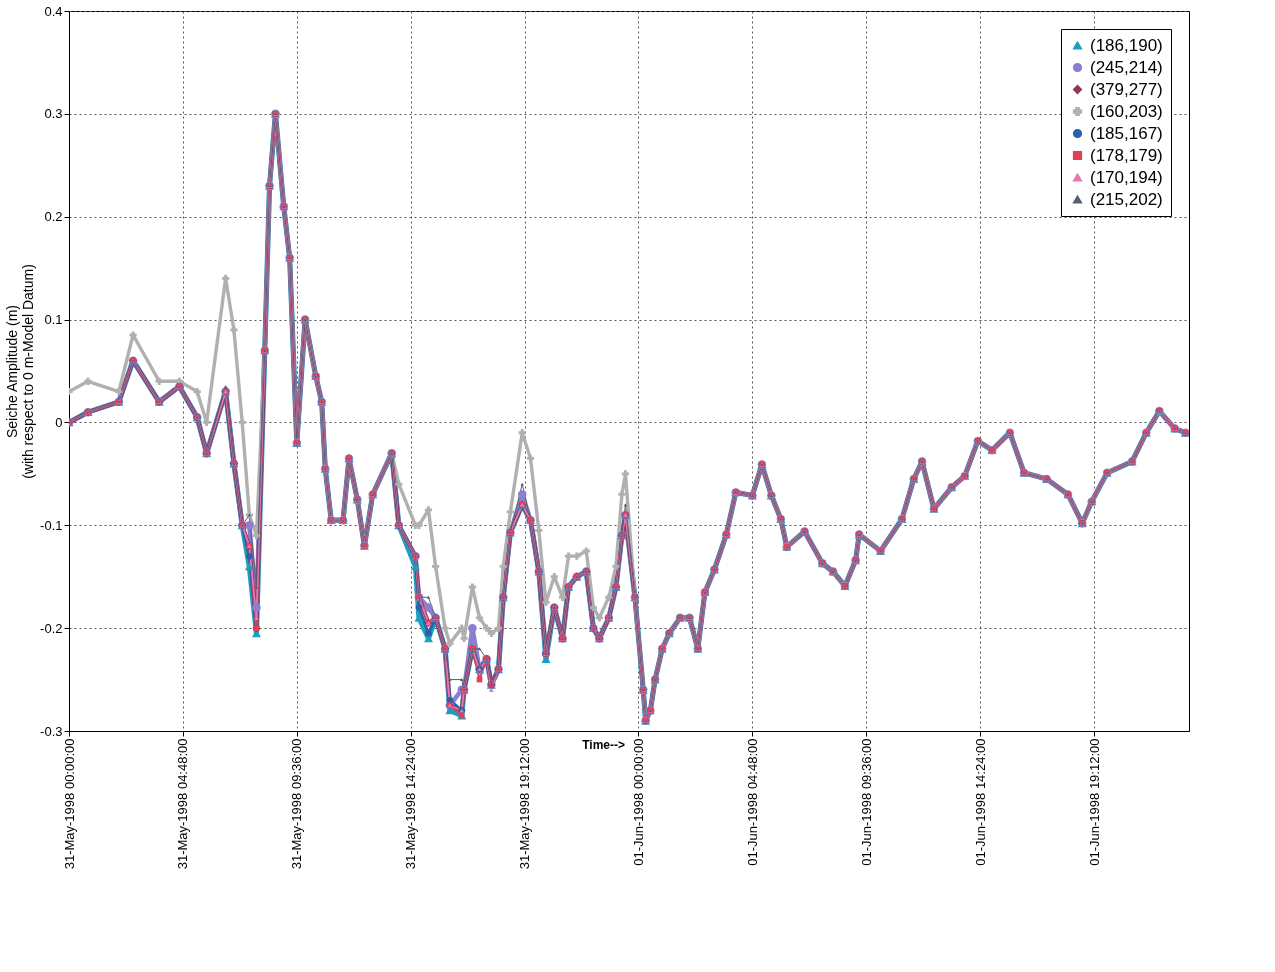 The width and height of the screenshot is (1275, 972). I want to click on x-tick-label: 31-May-1998 09:36:00, so click(297, 804).